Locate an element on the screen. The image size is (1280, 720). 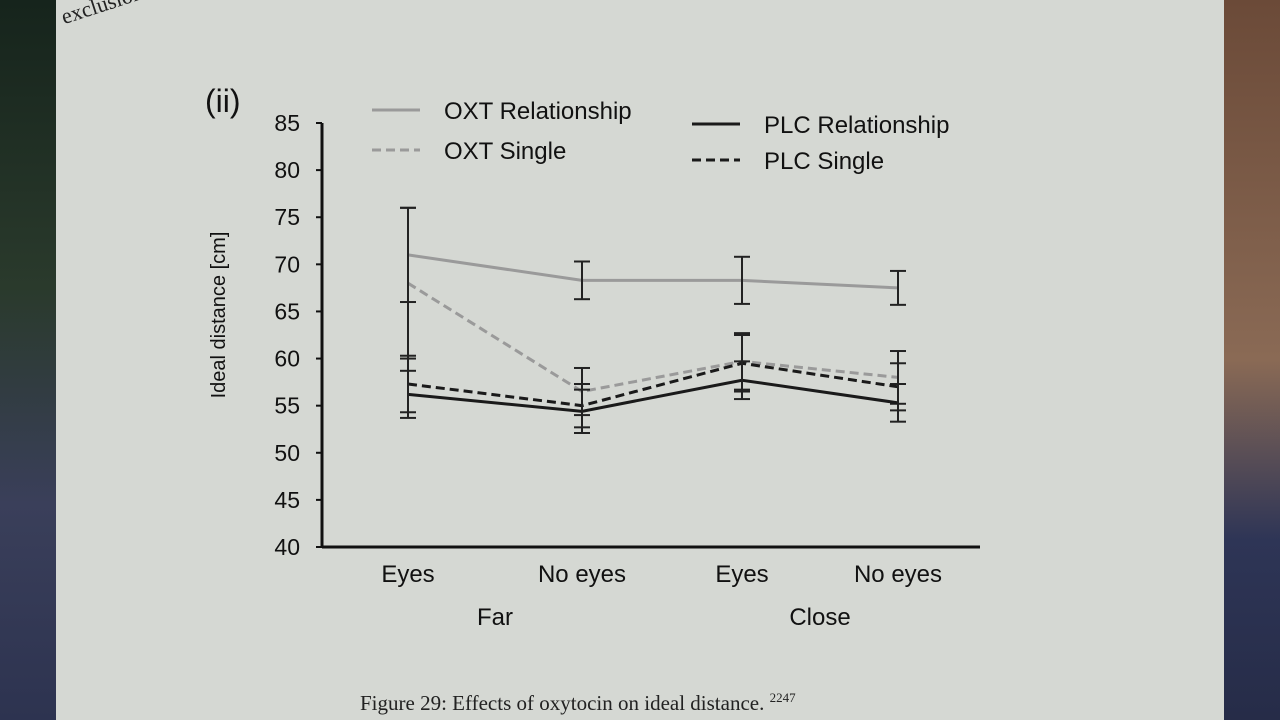
panel-label: (ii) is located at coordinates (223, 101).